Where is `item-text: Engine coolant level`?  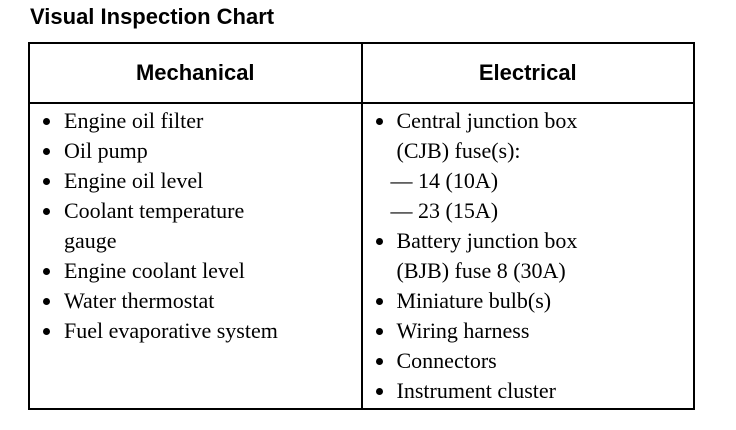
item-text: Engine coolant level is located at coordinates (154, 270).